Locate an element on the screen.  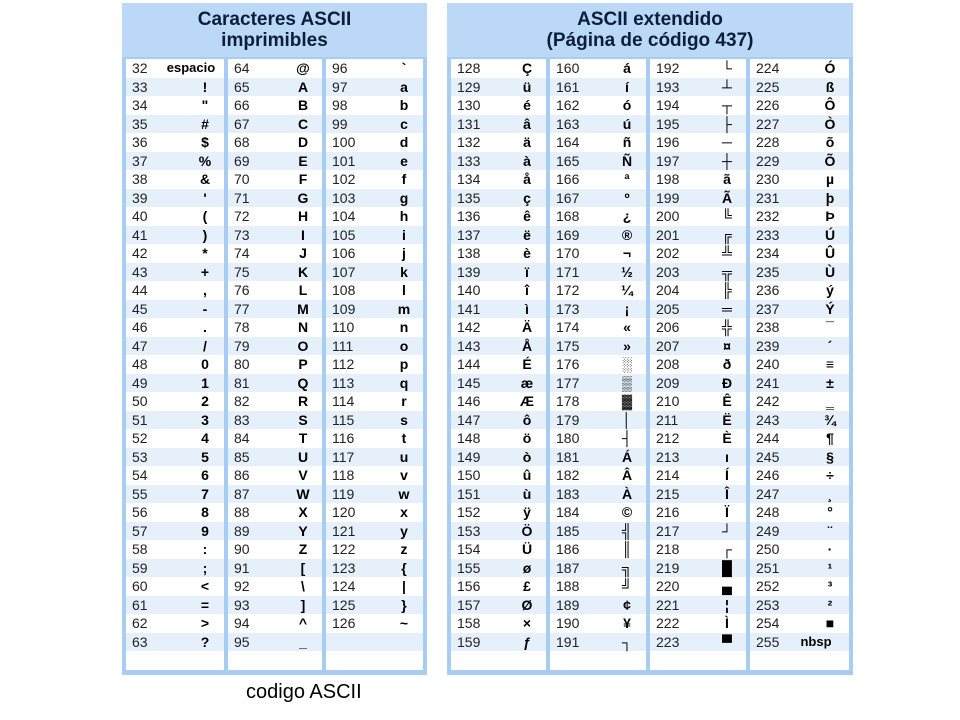
table-row: 56 8 is located at coordinates (175, 512).